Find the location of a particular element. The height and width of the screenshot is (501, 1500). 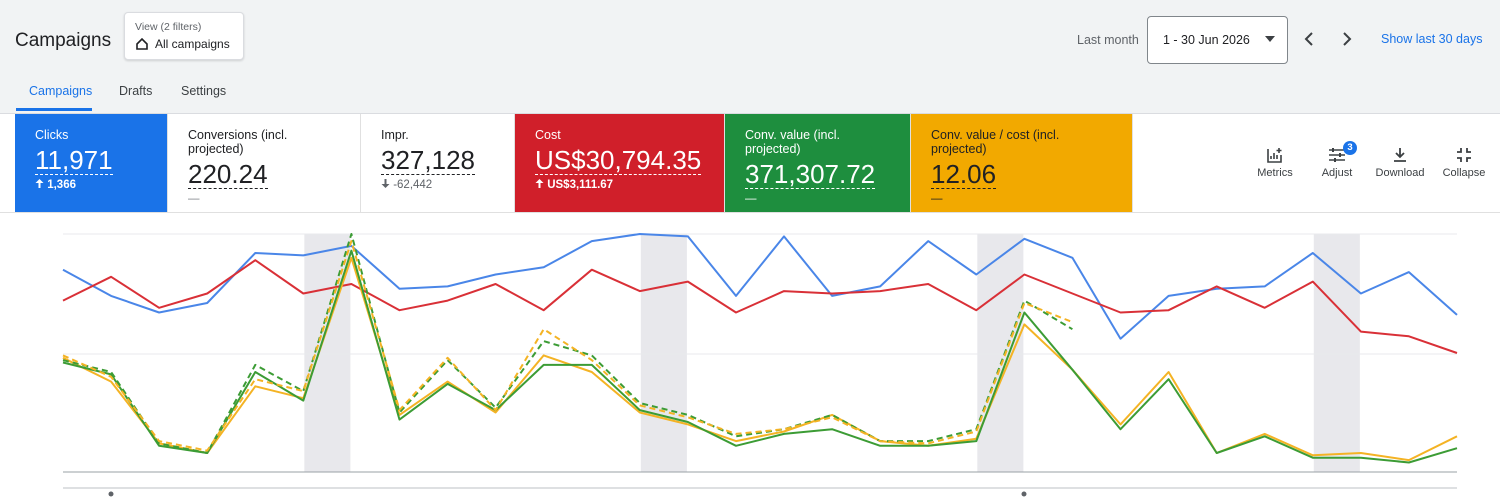

tool-button: Adjust is located at coordinates (1337, 162).